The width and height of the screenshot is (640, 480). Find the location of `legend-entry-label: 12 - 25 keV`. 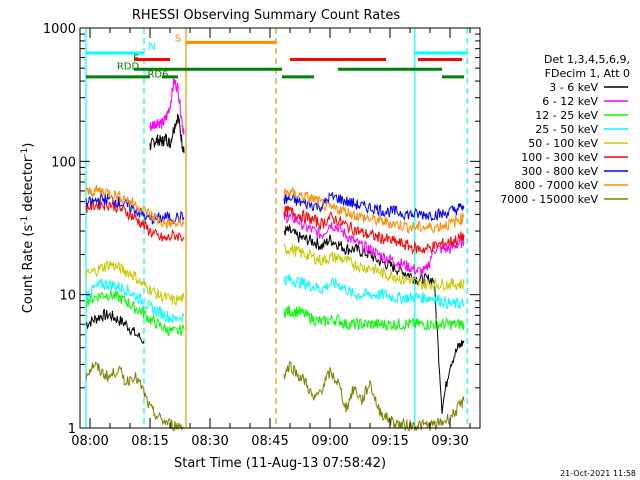

legend-entry-label: 12 - 25 keV is located at coordinates (566, 115).